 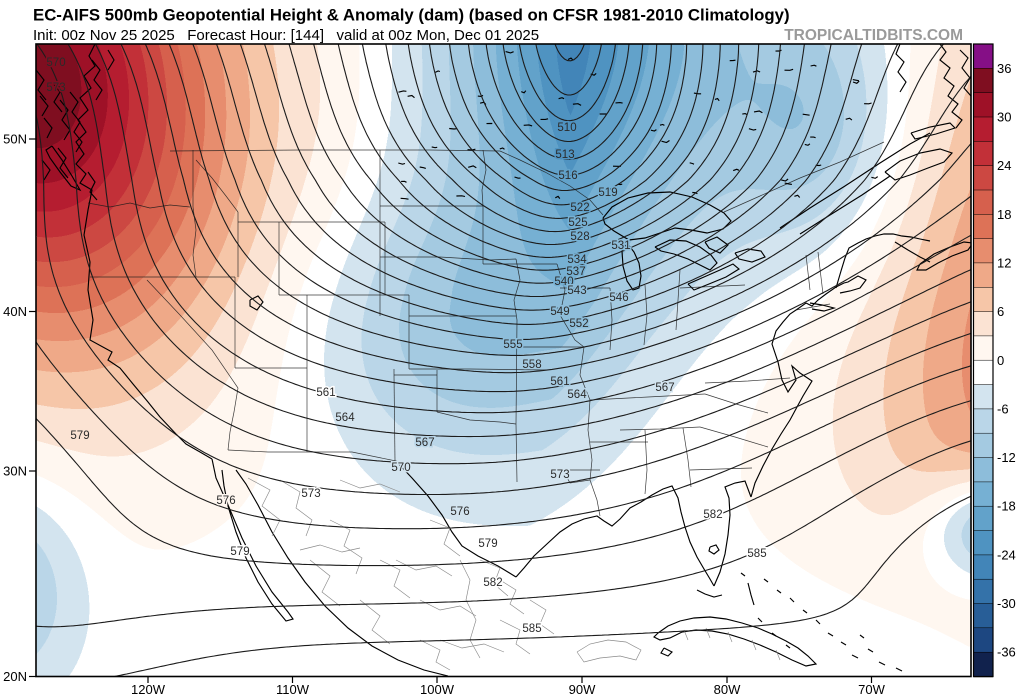 I want to click on svg-text: 543, so click(x=576, y=291).